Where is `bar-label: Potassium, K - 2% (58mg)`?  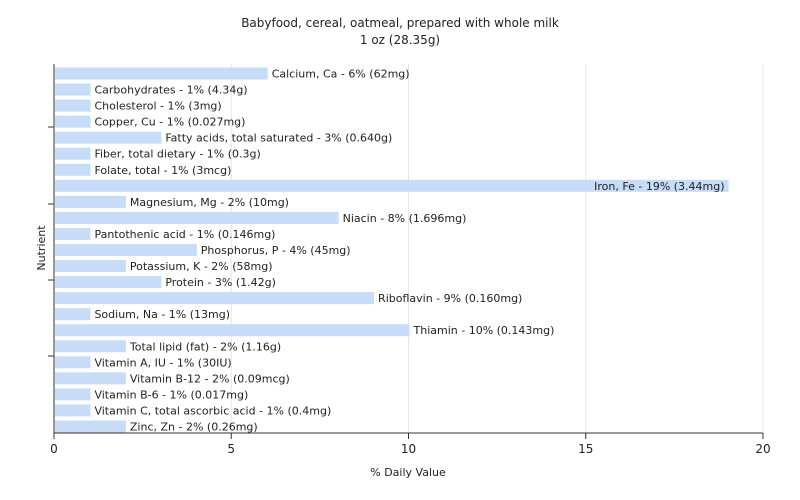
bar-label: Potassium, K - 2% (58mg) is located at coordinates (201, 266).